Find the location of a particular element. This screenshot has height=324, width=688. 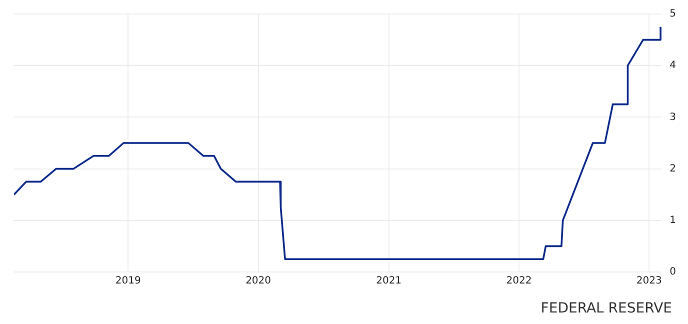

x-tick-label: 2022 is located at coordinates (519, 281).